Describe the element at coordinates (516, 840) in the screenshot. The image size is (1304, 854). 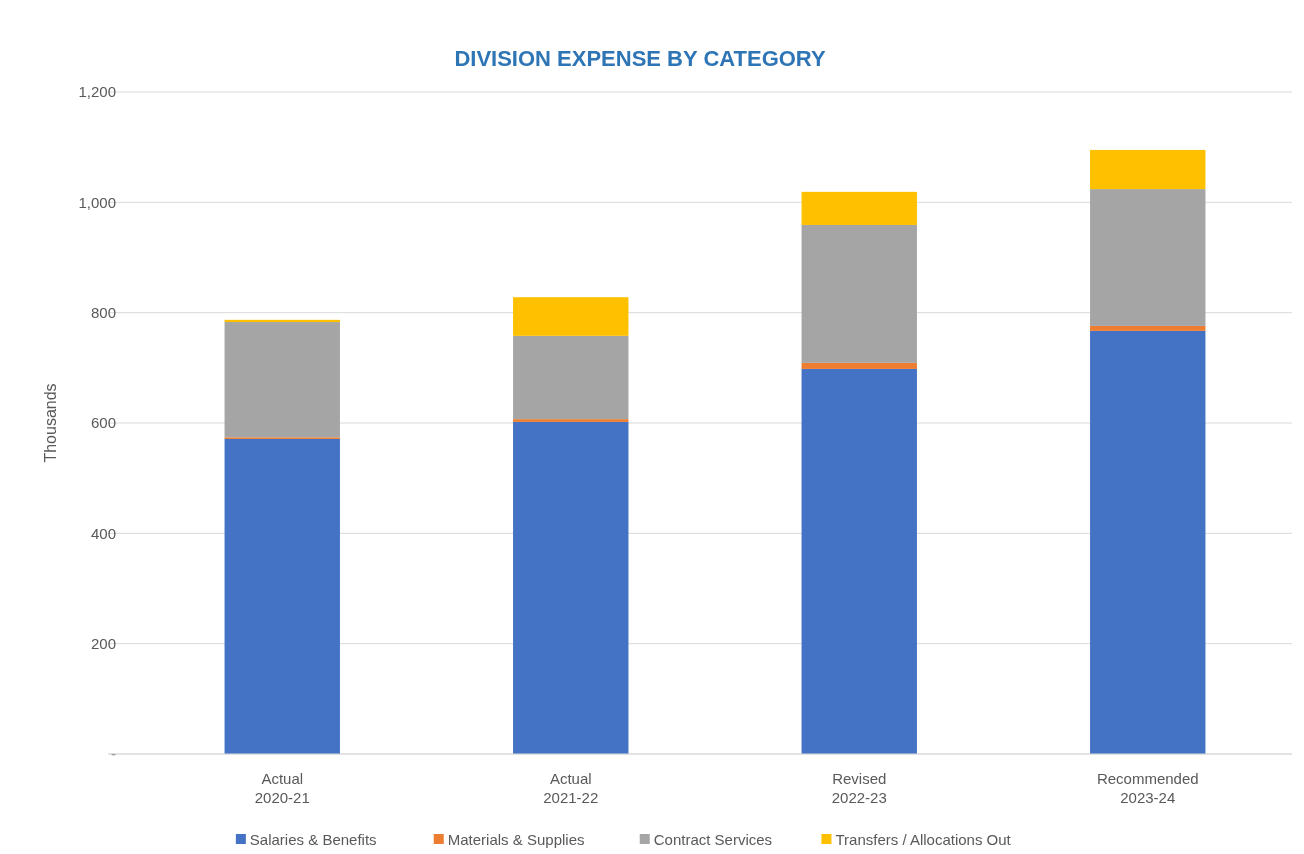
I see `legend-label: Materials & Supplies` at that location.